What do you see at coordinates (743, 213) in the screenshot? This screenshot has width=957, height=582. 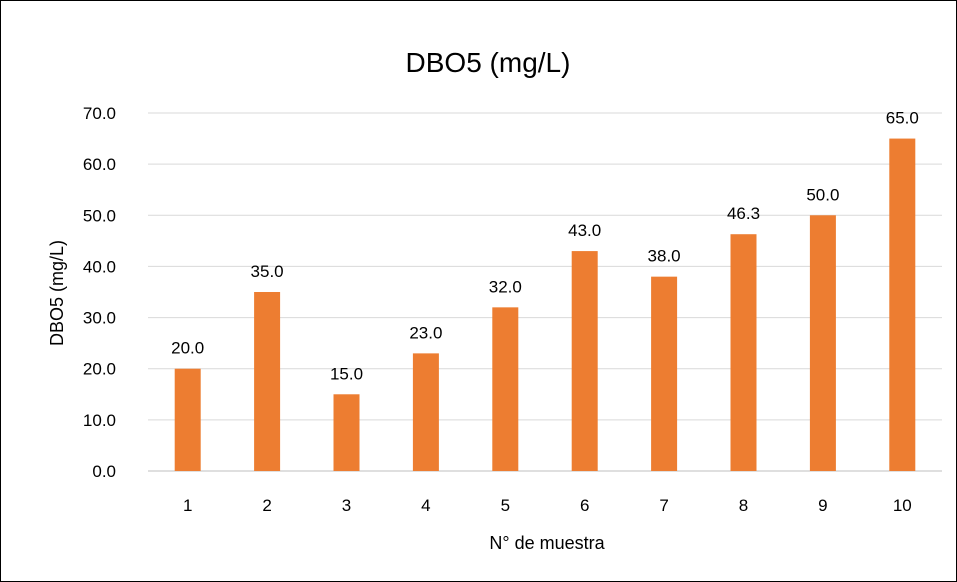 I see `data-label: 46.3` at bounding box center [743, 213].